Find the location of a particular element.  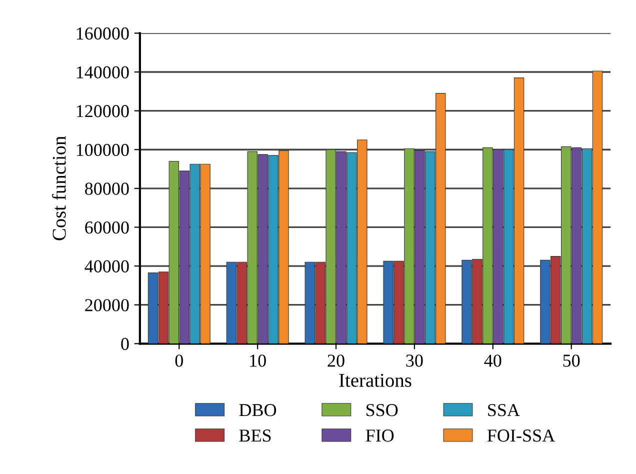

y-axis-title: Cost function is located at coordinates (59, 188).